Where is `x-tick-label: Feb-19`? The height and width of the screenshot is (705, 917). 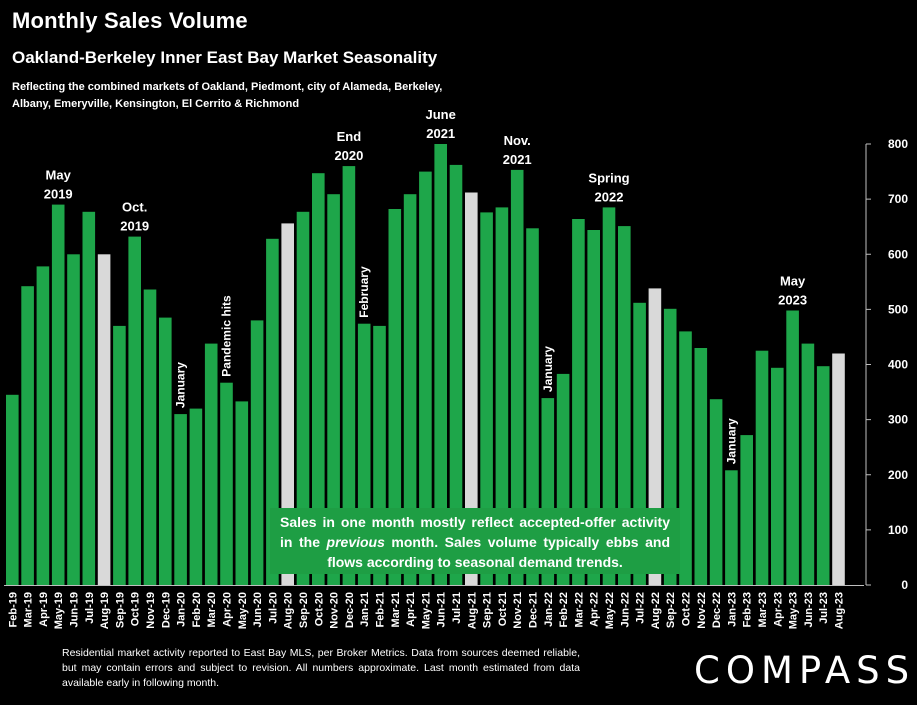
x-tick-label: Feb-19 is located at coordinates (13, 609).